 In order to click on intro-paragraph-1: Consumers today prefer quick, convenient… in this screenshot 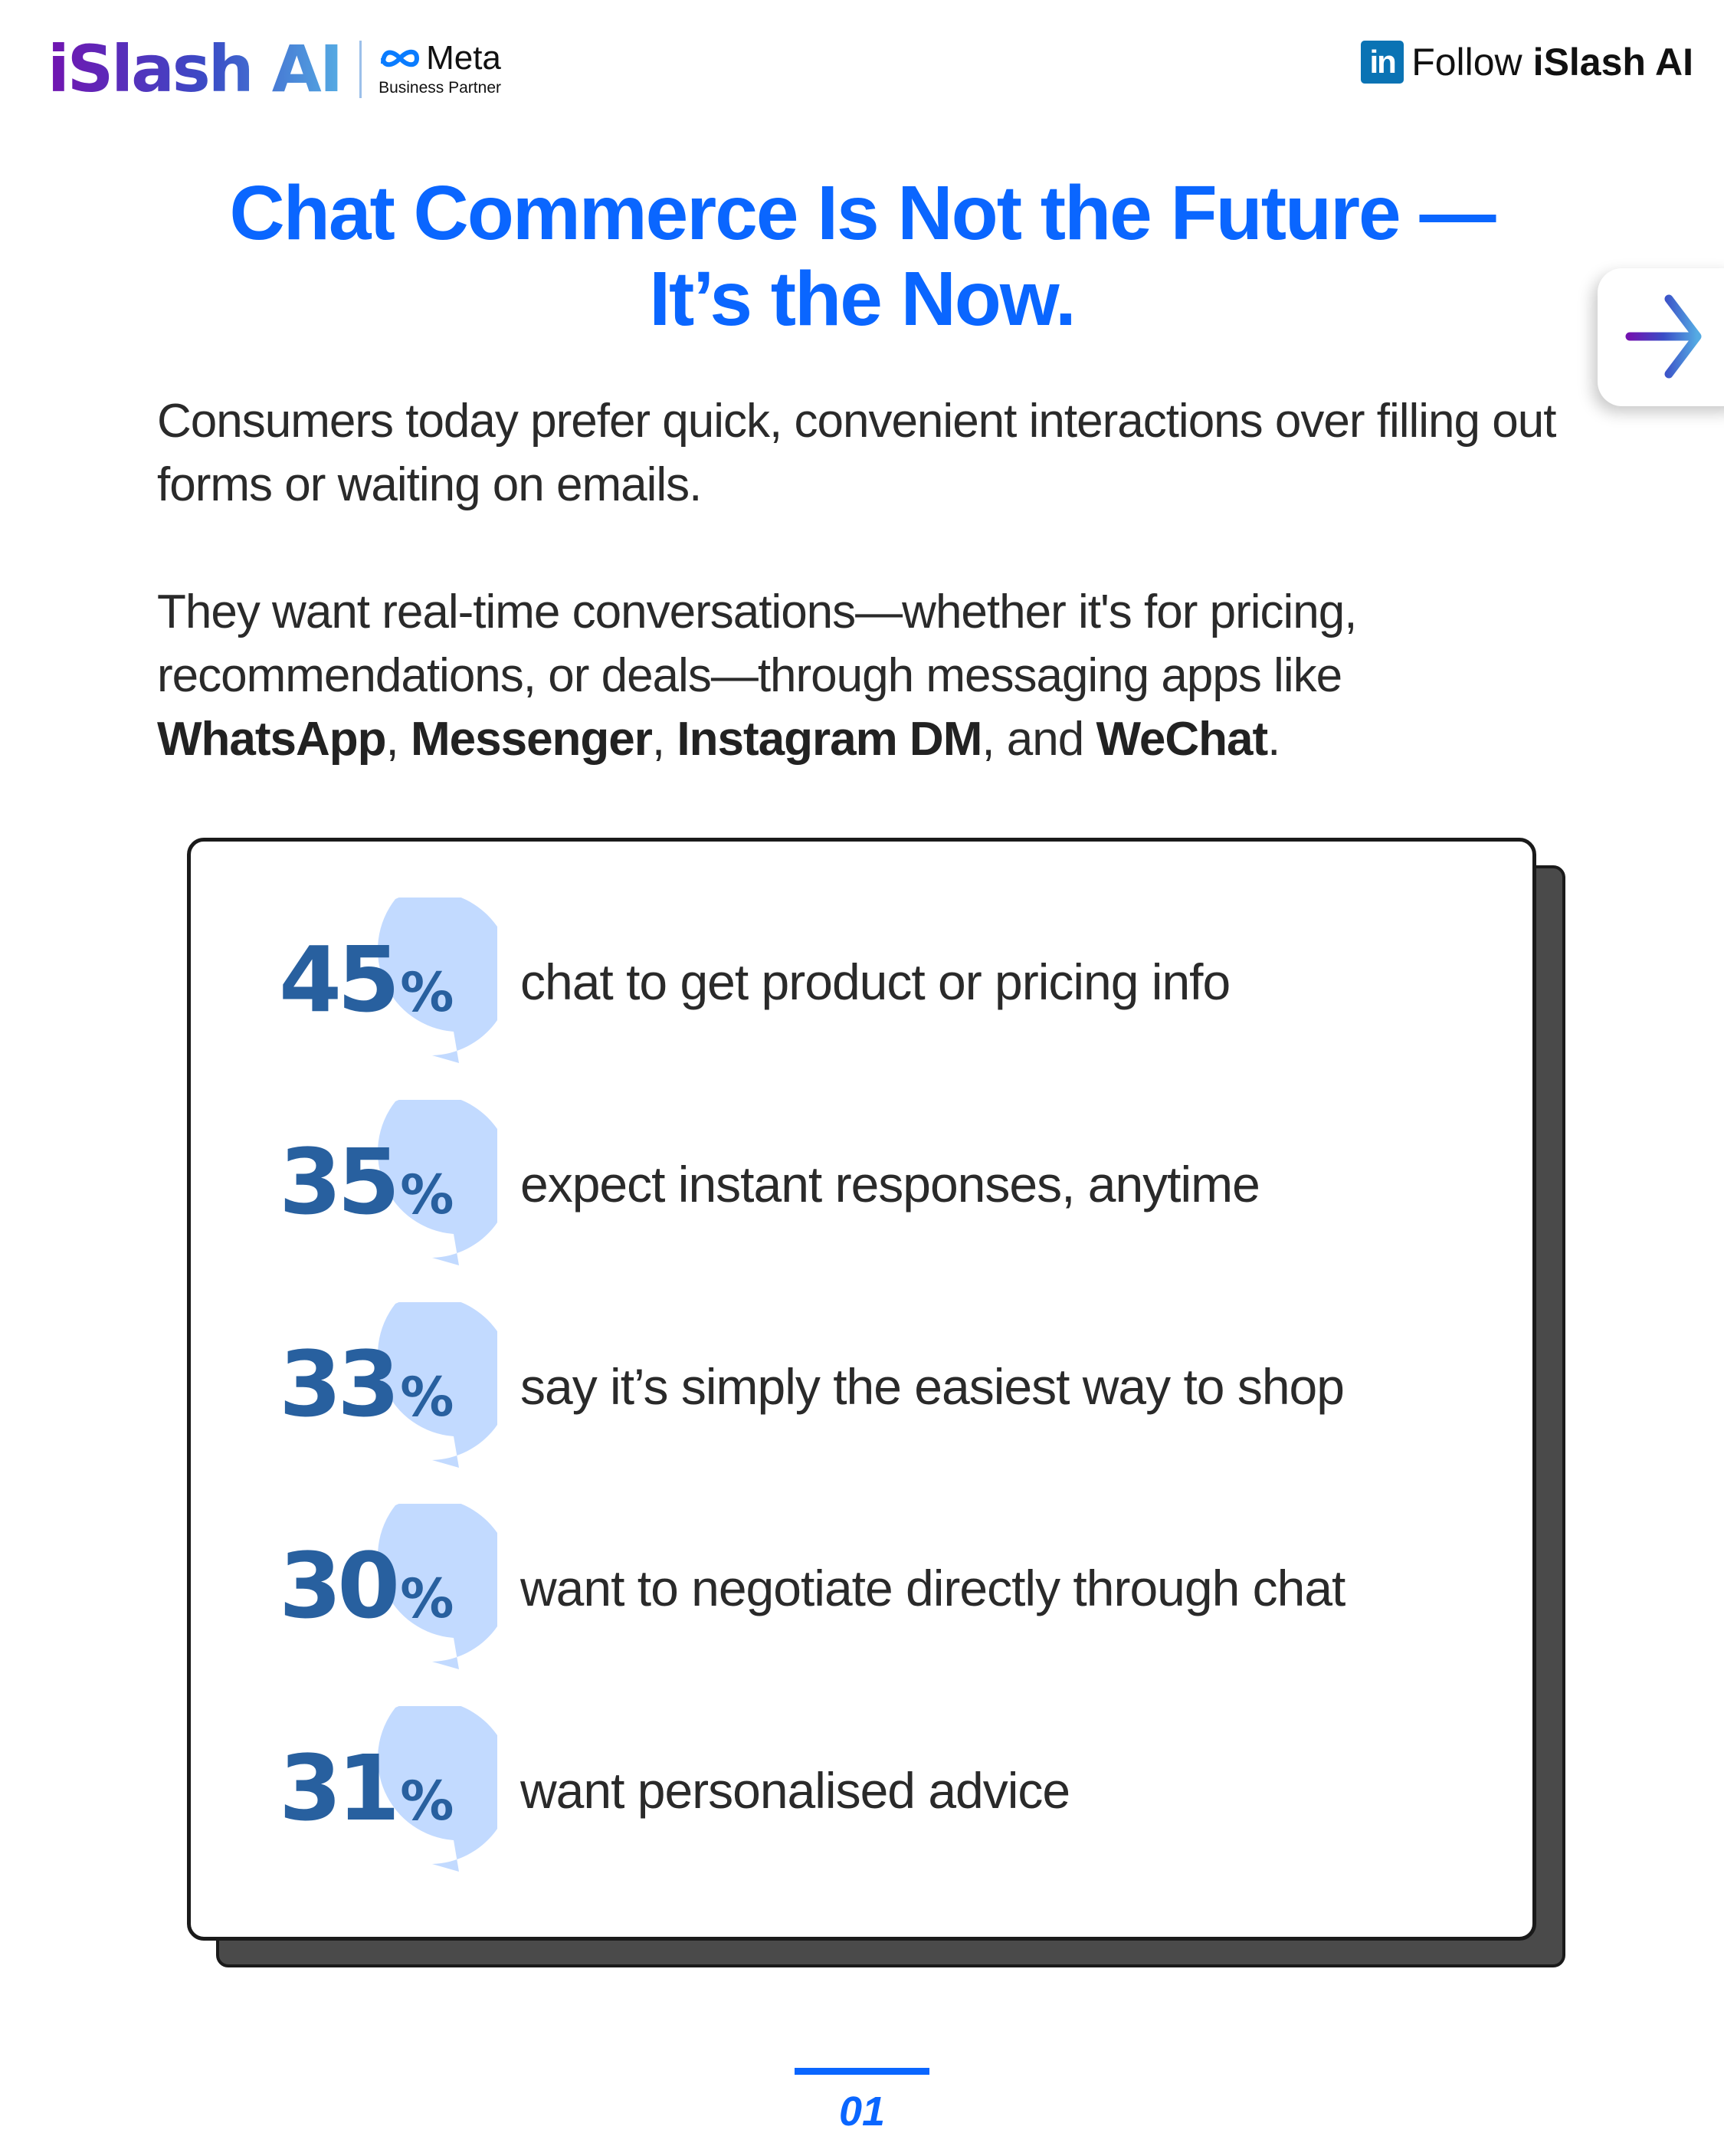, I will do `click(856, 453)`.